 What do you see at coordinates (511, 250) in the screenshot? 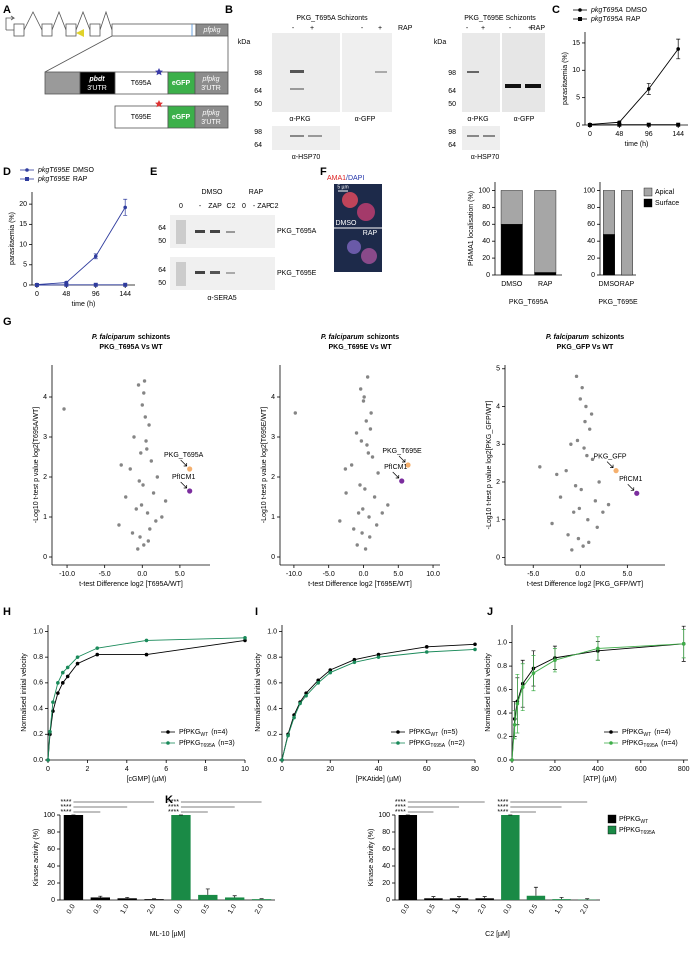
I see `bar-segment` at bounding box center [511, 250].